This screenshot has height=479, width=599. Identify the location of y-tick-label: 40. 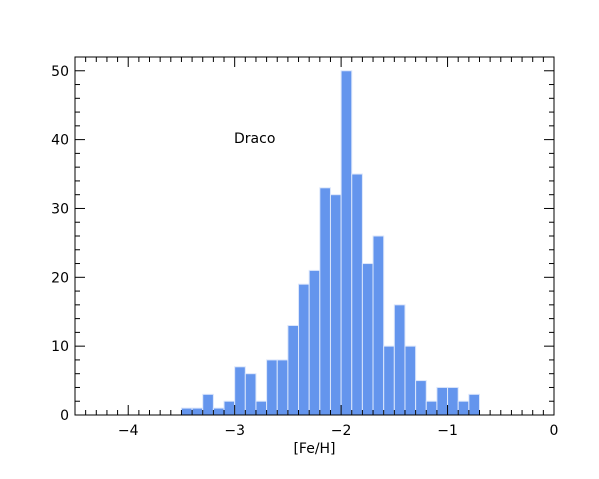
(60, 141).